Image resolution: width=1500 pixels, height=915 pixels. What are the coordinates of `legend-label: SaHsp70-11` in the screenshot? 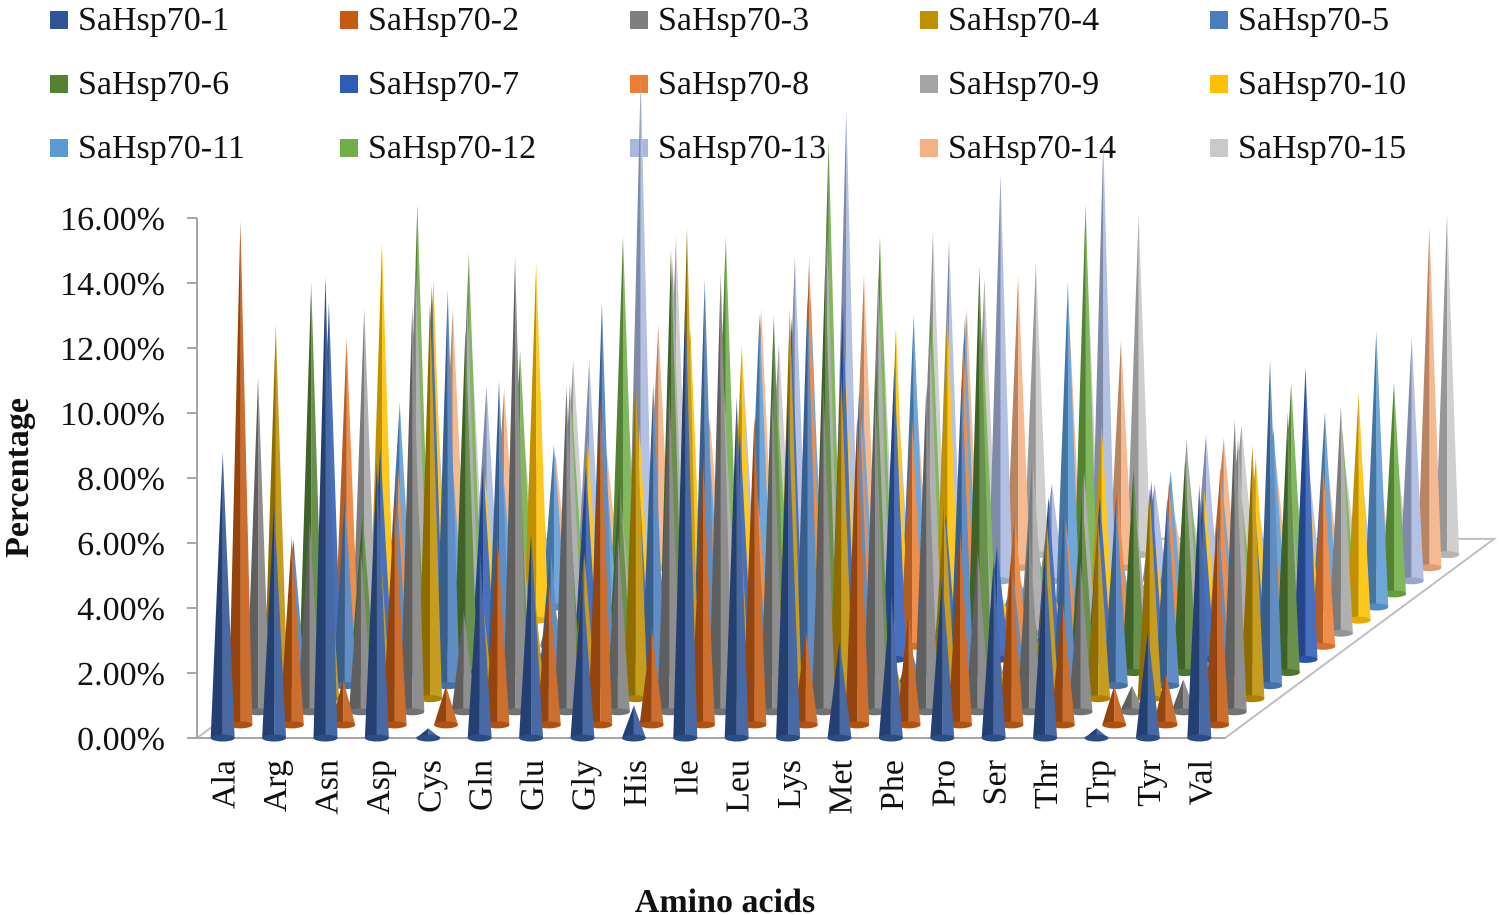 It's located at (161, 147).